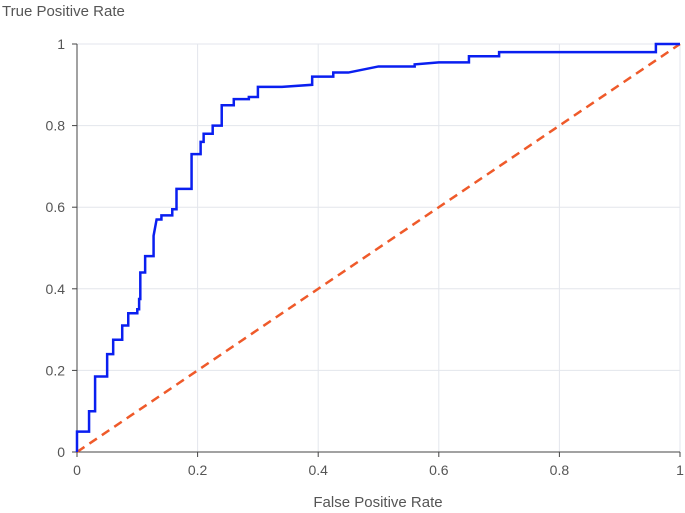 The width and height of the screenshot is (685, 513). Describe the element at coordinates (56, 289) in the screenshot. I see `y-tick-label: 0.4` at that location.